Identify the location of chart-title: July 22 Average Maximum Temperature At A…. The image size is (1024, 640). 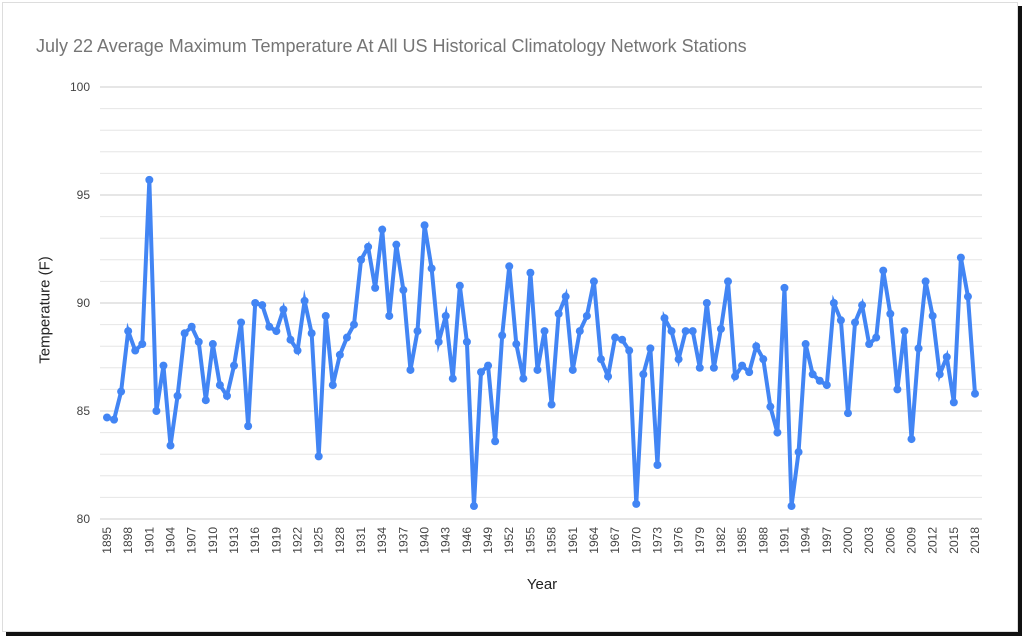
(391, 46).